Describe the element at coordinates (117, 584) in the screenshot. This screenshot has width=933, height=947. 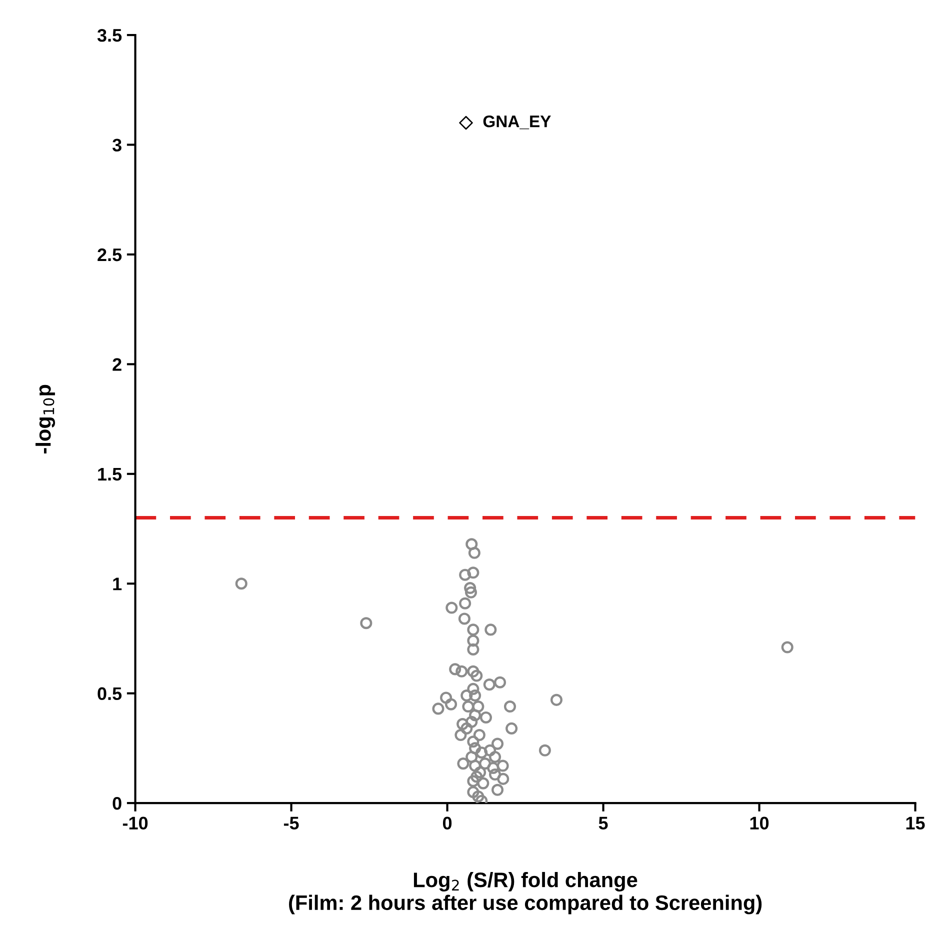
I see `y-tick-label: 1` at that location.